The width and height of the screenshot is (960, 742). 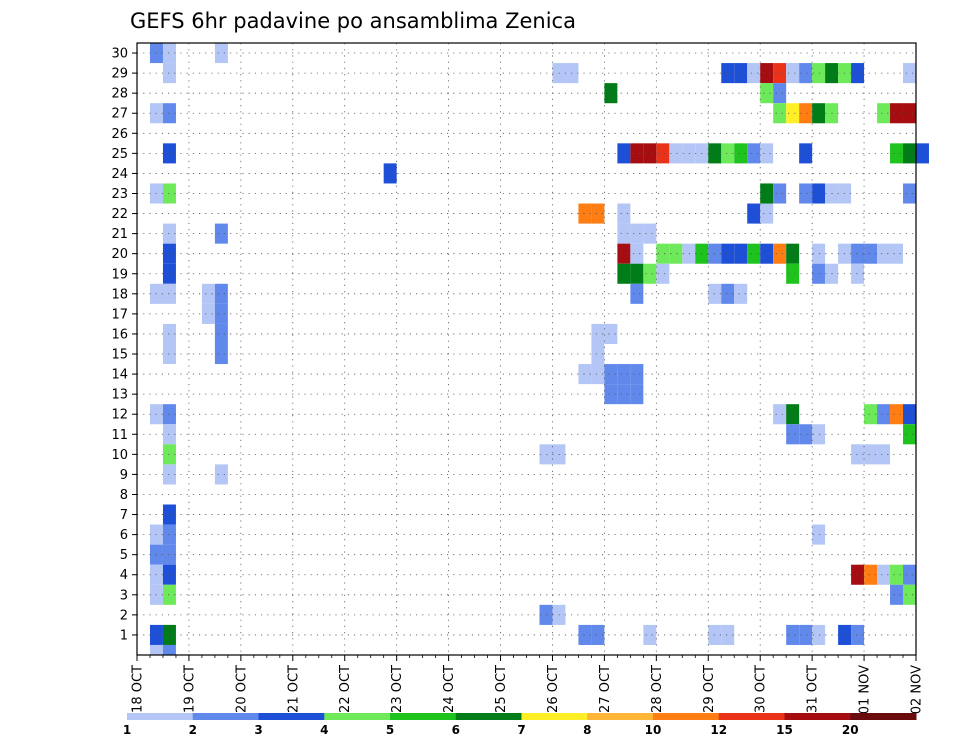 What do you see at coordinates (718, 730) in the screenshot?
I see `colorbar-label: 12` at bounding box center [718, 730].